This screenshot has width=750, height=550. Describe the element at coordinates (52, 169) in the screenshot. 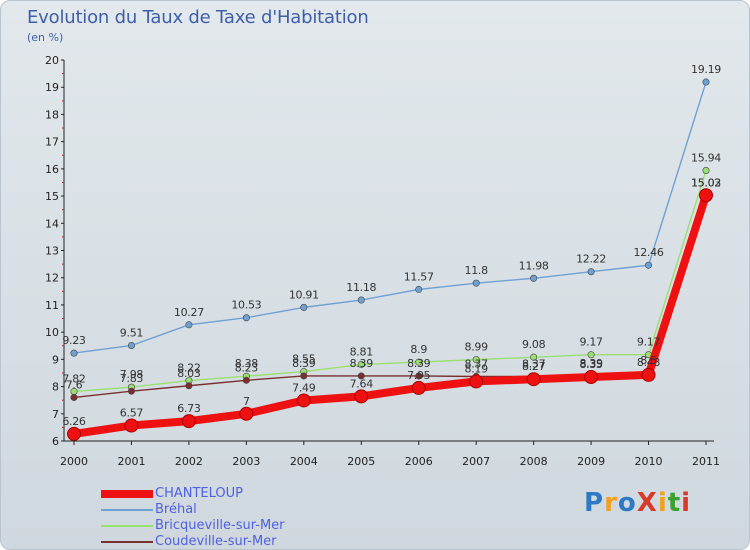

I see `y-tick-label: 16` at that location.